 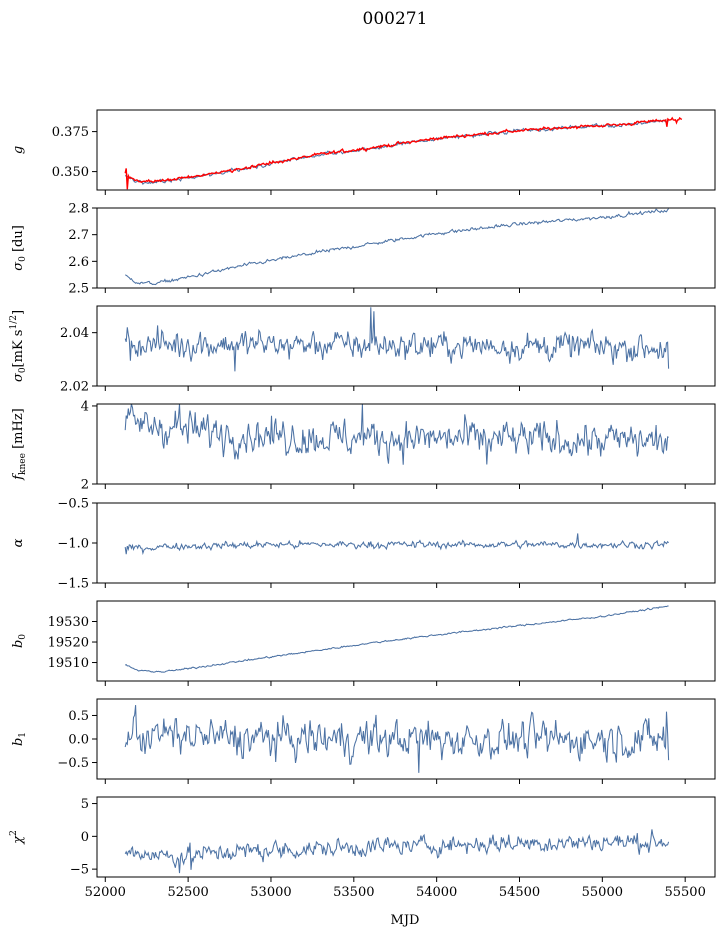 I want to click on y-tick-label-sigma0_mk-1: 2.04, so click(x=74, y=333).